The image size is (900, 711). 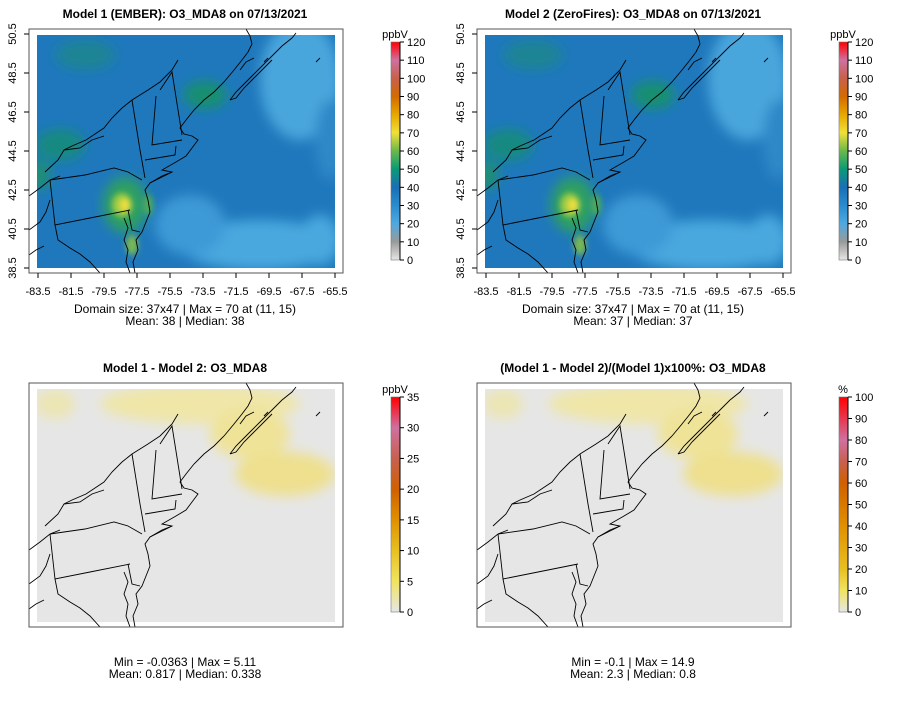 I want to click on x-tick-label: -69.5, so click(x=268, y=292).